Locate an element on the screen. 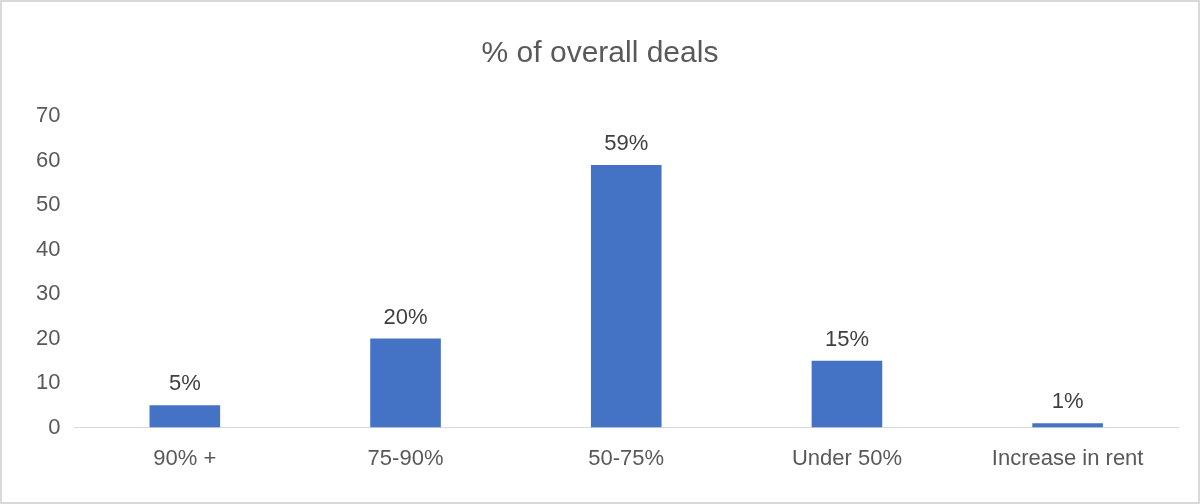 The height and width of the screenshot is (504, 1200). x-tick-label: 75-90% is located at coordinates (405, 457).